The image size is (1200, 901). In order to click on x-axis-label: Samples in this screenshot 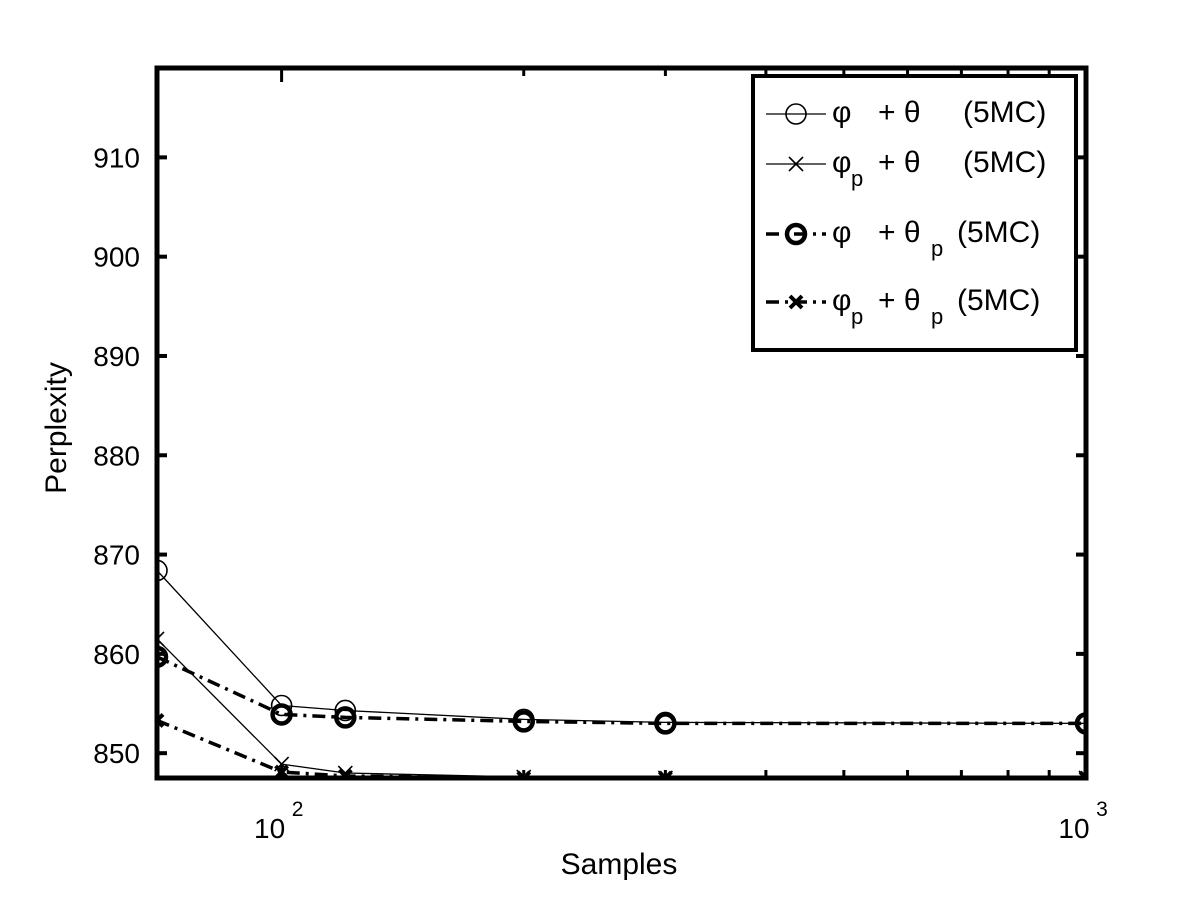, I will do `click(619, 864)`.